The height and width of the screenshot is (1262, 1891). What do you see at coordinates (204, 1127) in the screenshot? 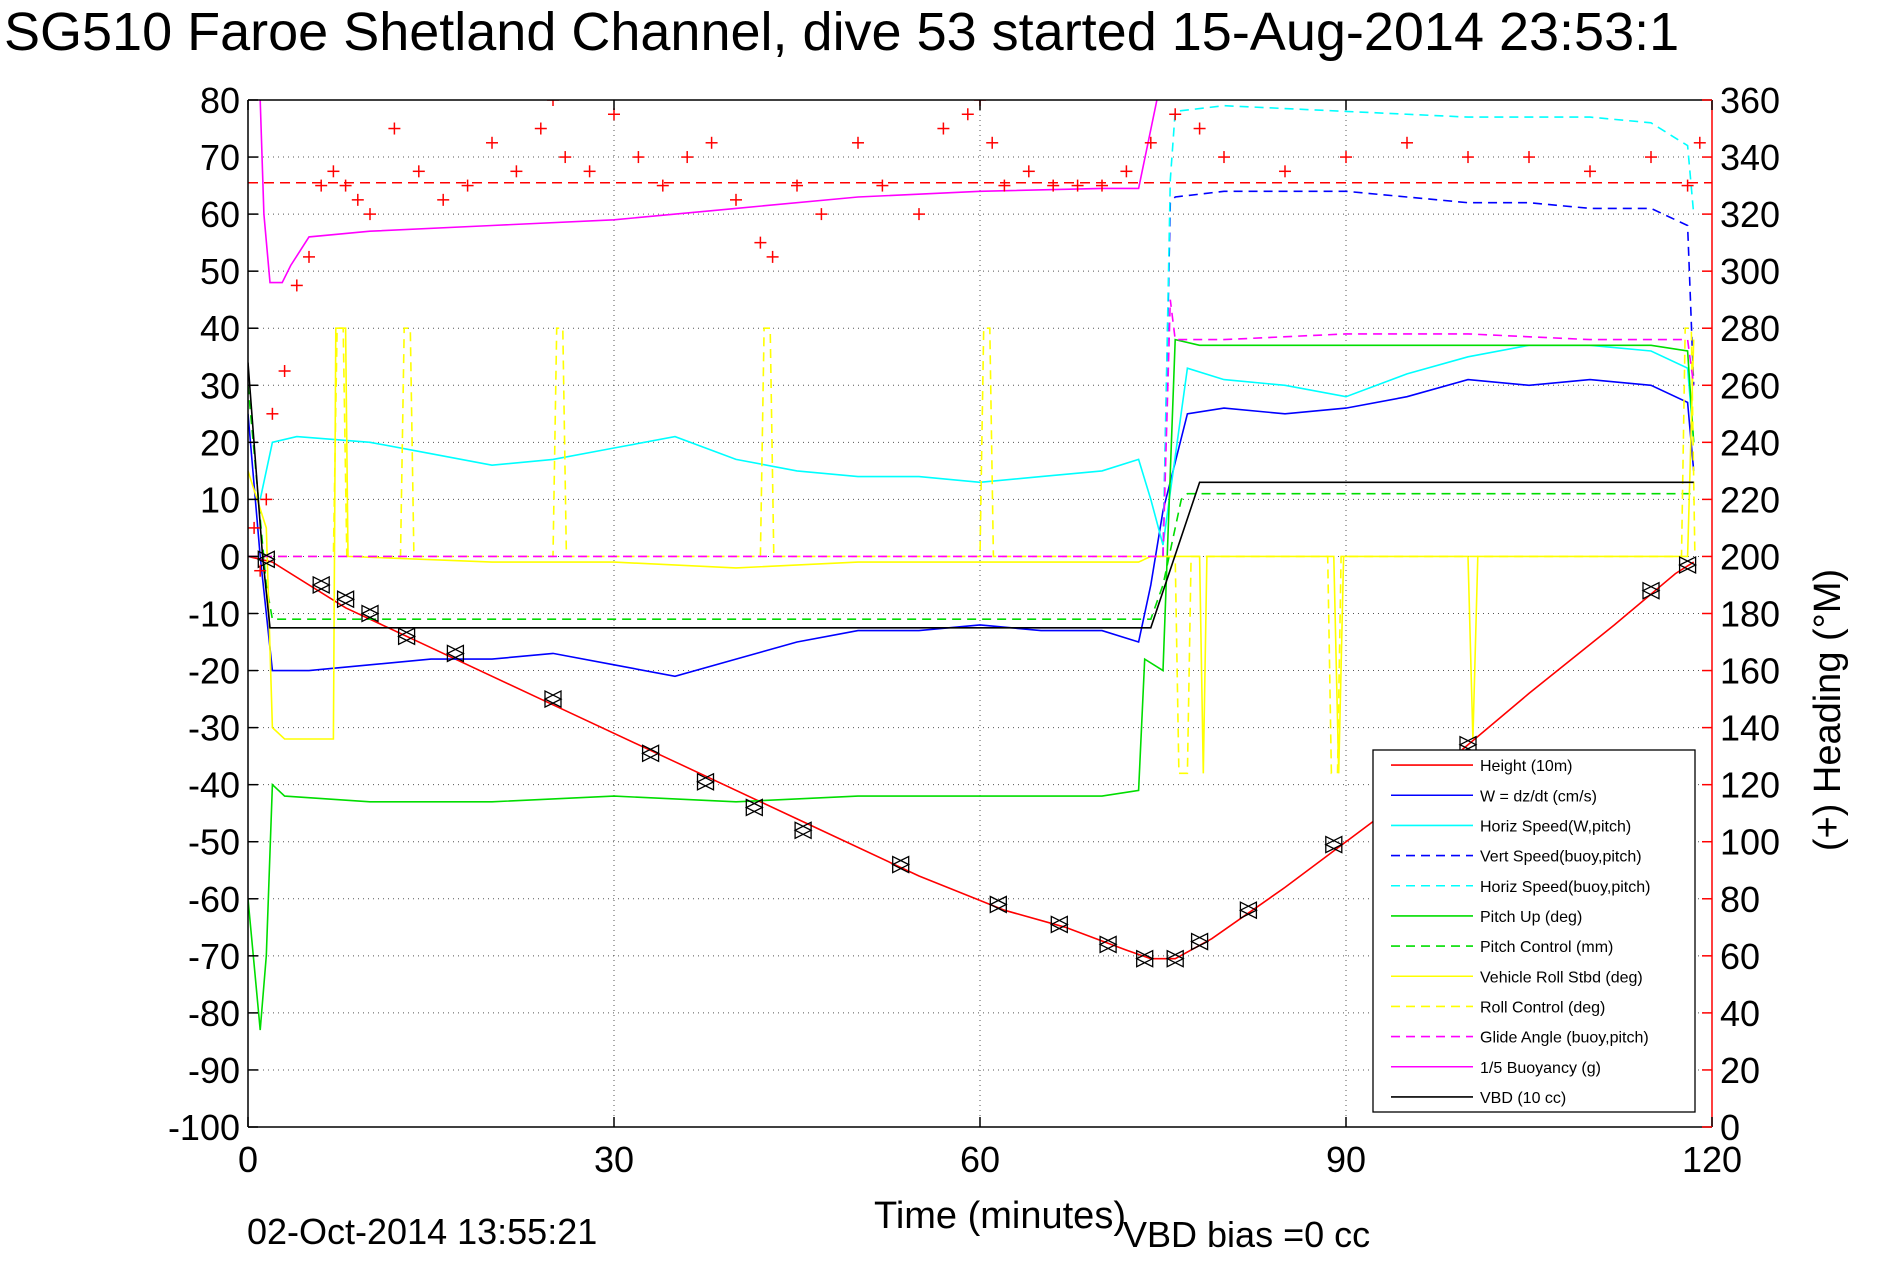
I see `y-tick-label: -100` at bounding box center [204, 1127].